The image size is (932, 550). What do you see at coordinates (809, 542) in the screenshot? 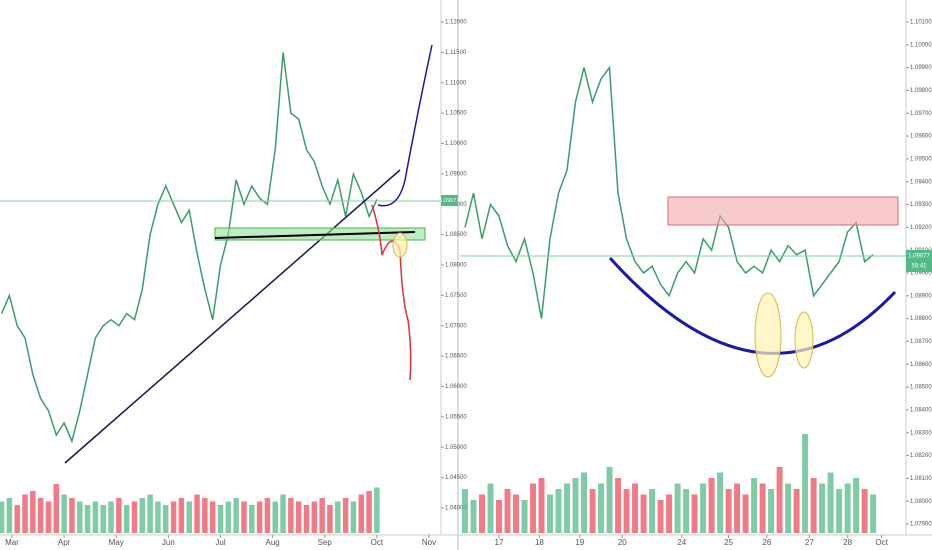
I see `x-tick-label: 27` at bounding box center [809, 542].